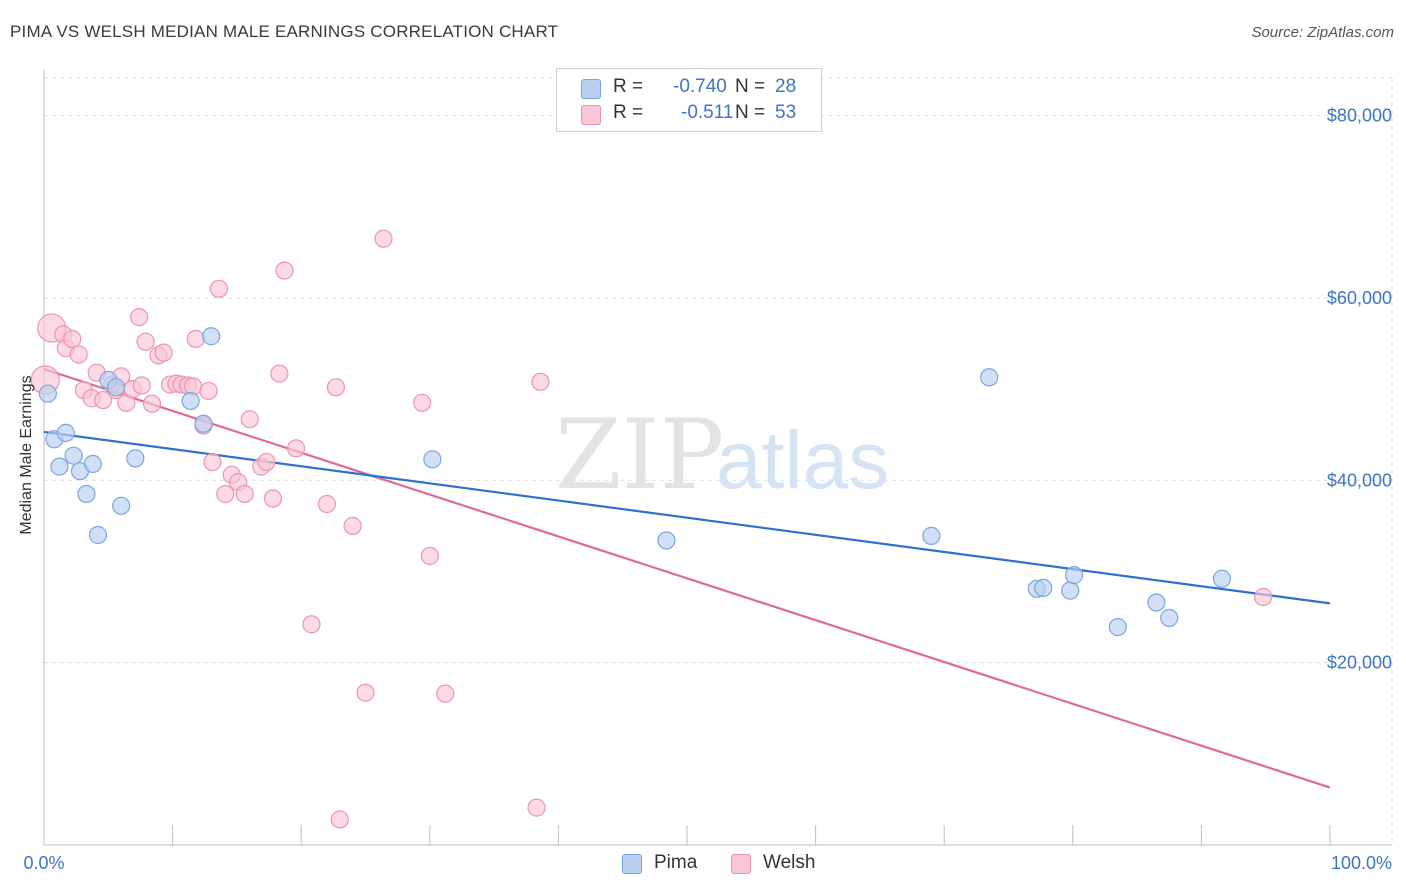 This screenshot has height=892, width=1406. What do you see at coordinates (786, 112) in the screenshot?
I see `n-value: 53` at bounding box center [786, 112].